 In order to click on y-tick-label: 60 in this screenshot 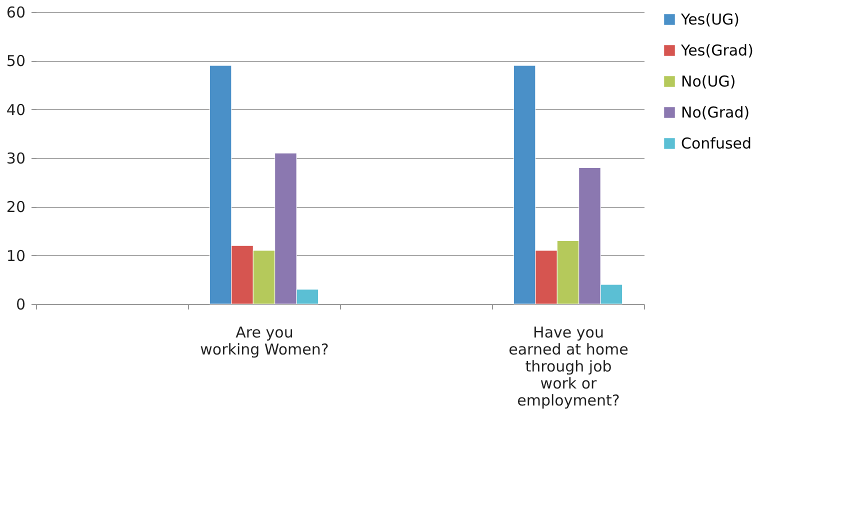, I will do `click(16, 13)`.